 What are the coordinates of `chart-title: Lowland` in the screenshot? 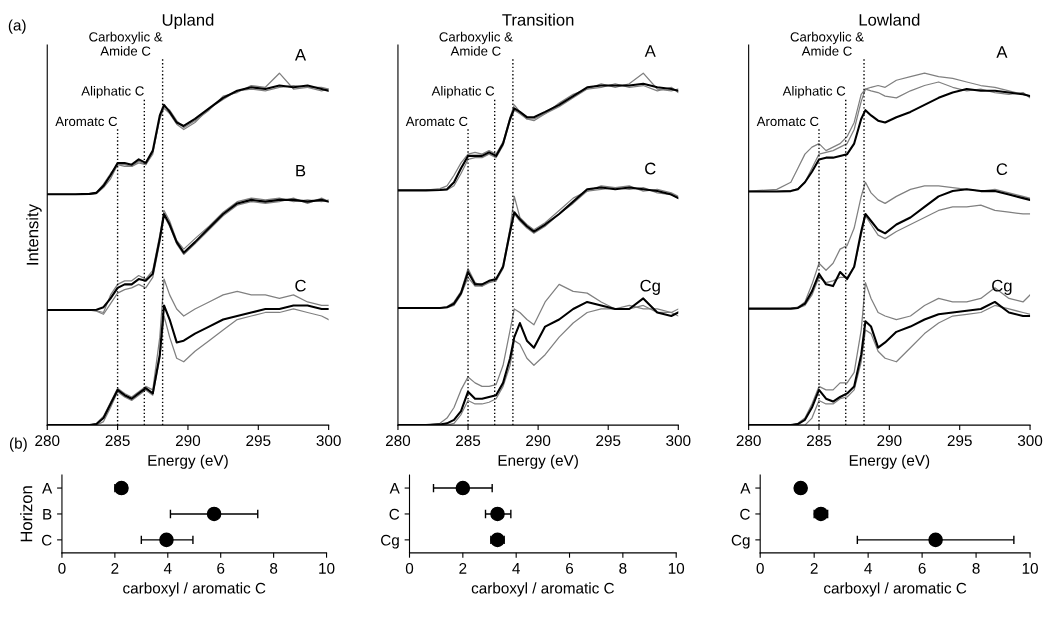 It's located at (889, 19).